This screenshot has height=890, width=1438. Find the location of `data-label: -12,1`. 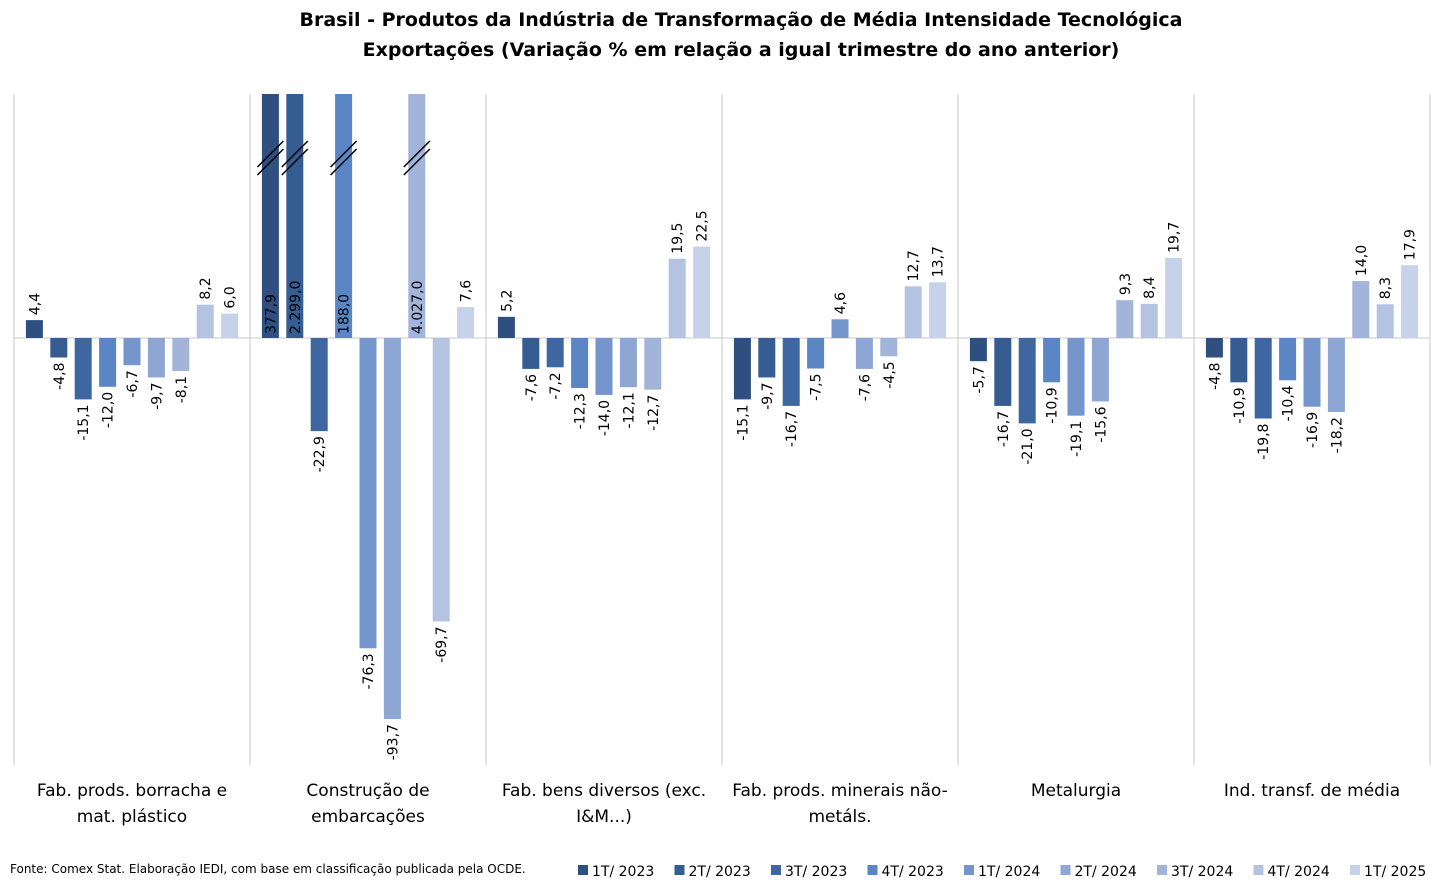

data-label: -12,1 is located at coordinates (629, 410).